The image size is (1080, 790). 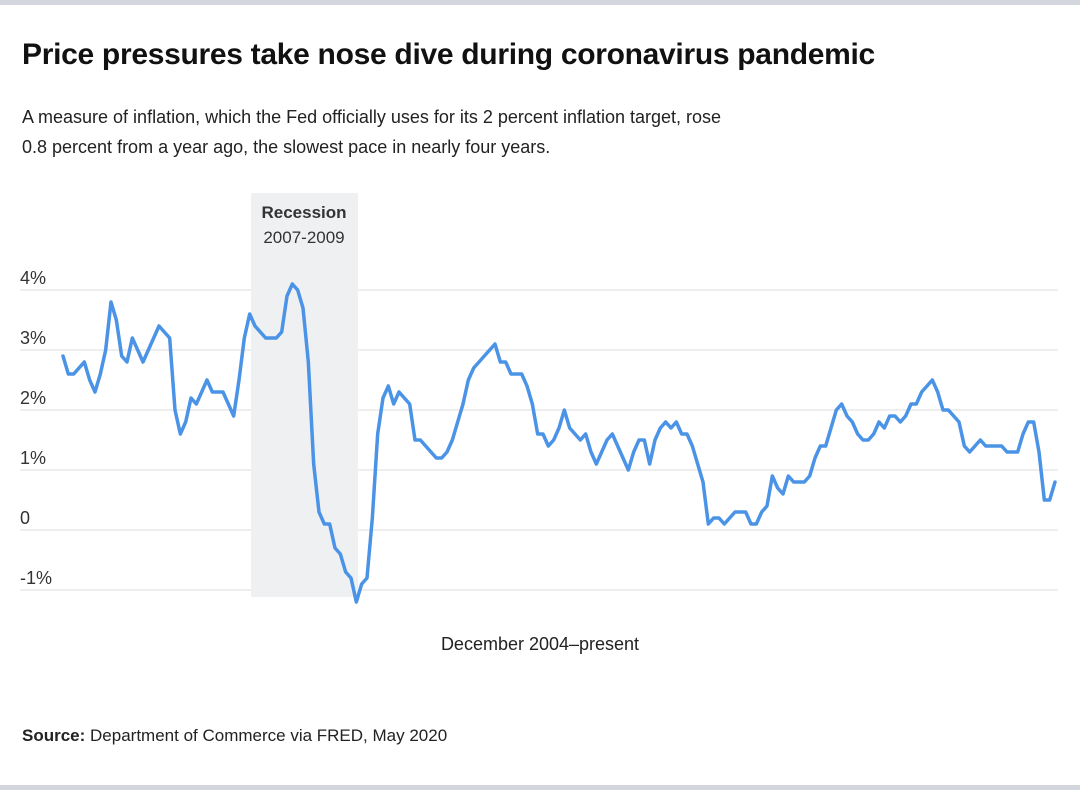 I want to click on annotation-title: Recession, so click(x=303, y=212).